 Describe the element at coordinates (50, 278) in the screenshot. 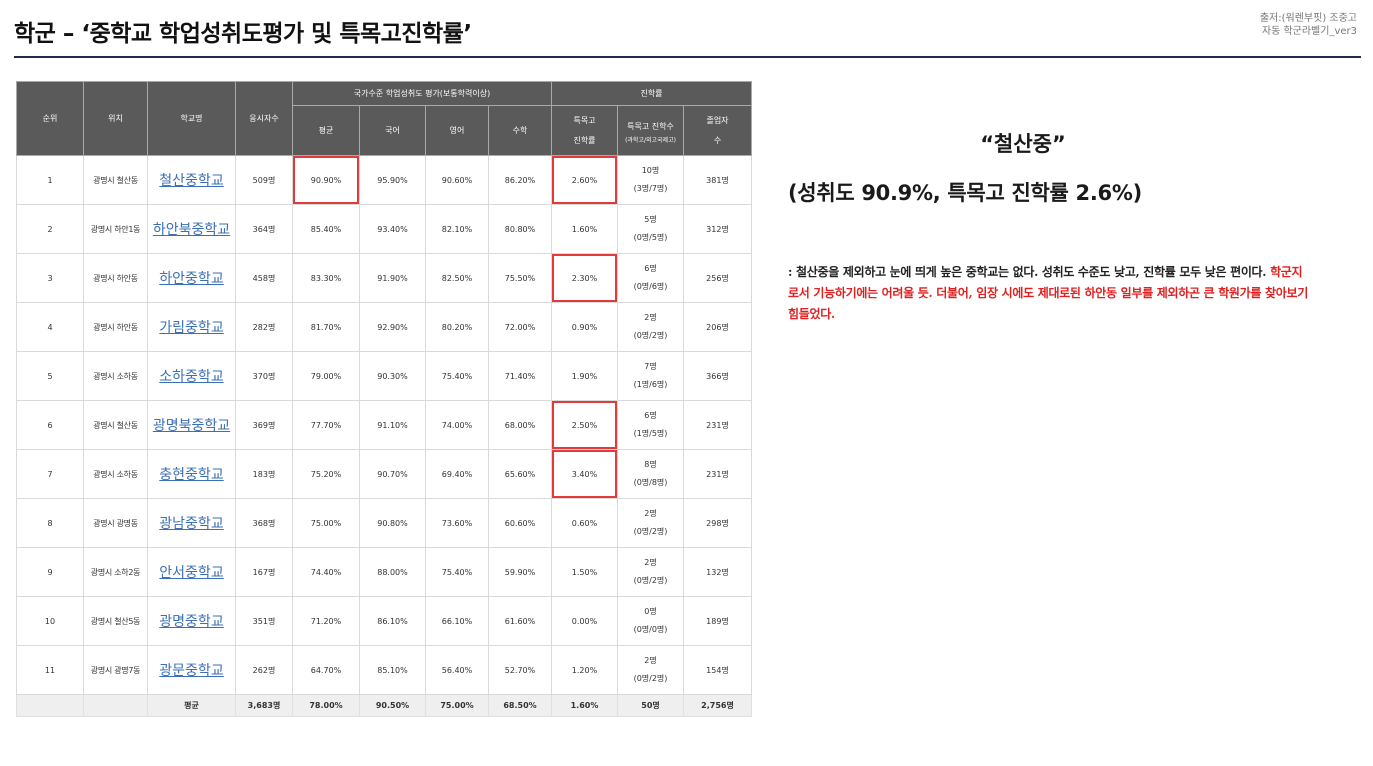

I see `cell-rank: 3` at that location.